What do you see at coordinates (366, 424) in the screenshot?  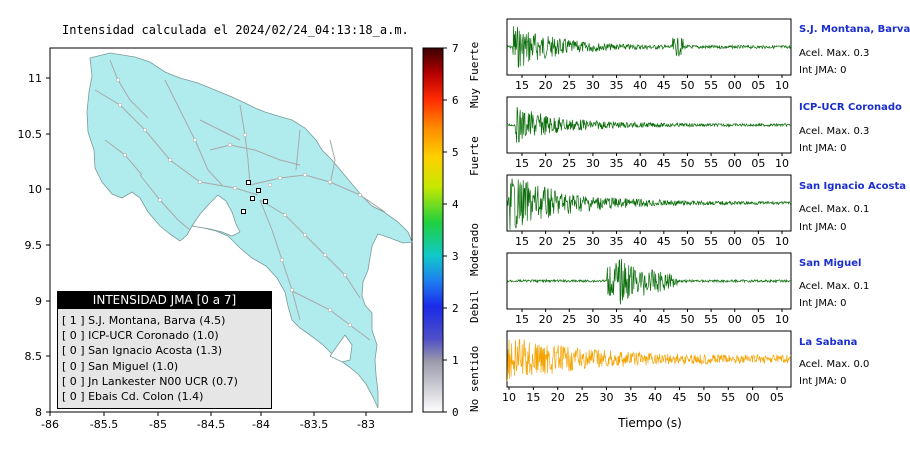 I see `map-x-tick-label: -83` at bounding box center [366, 424].